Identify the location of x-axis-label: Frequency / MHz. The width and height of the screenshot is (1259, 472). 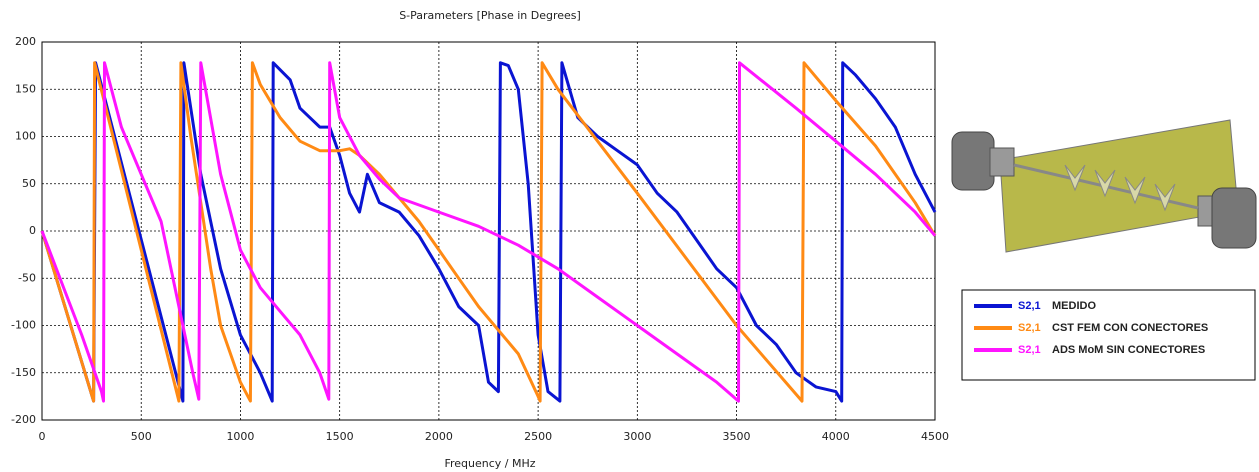
(489, 463).